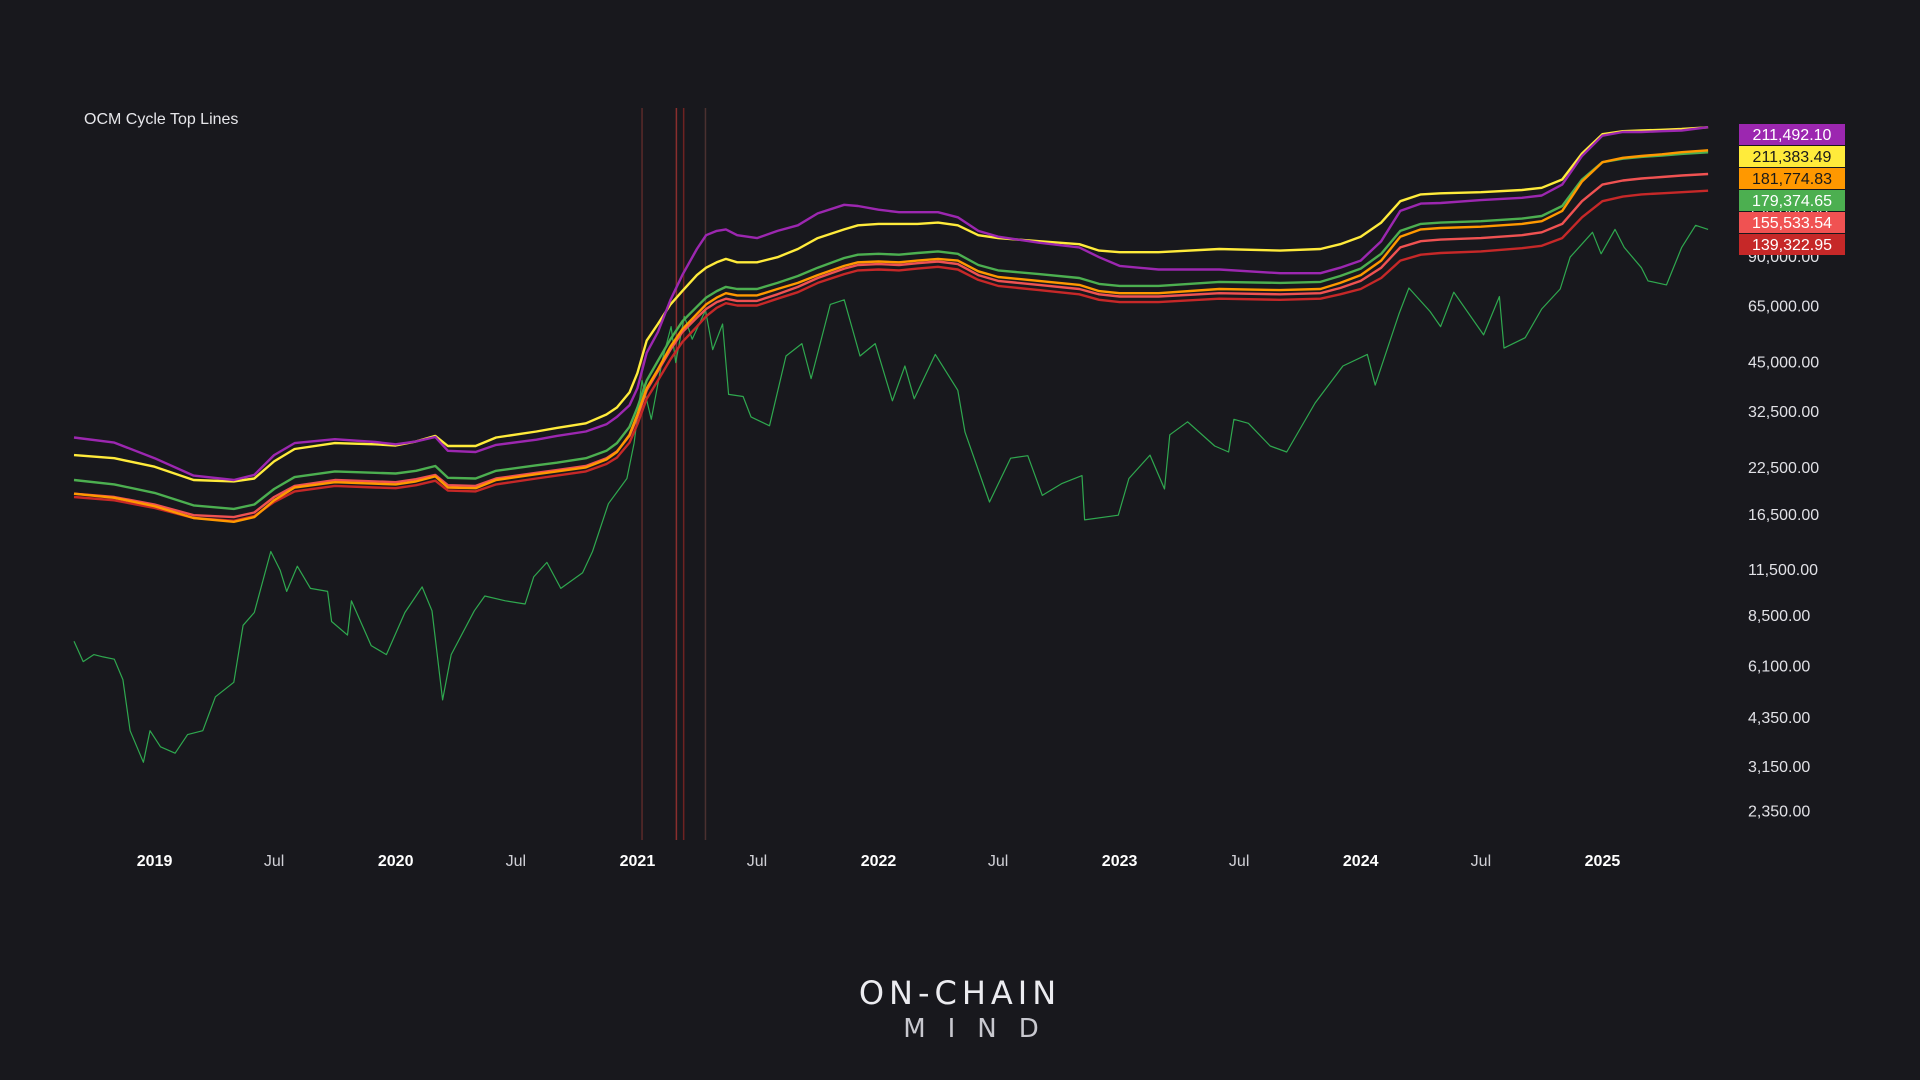 The width and height of the screenshot is (1920, 1080). I want to click on x-tick-label: 2021, so click(638, 861).